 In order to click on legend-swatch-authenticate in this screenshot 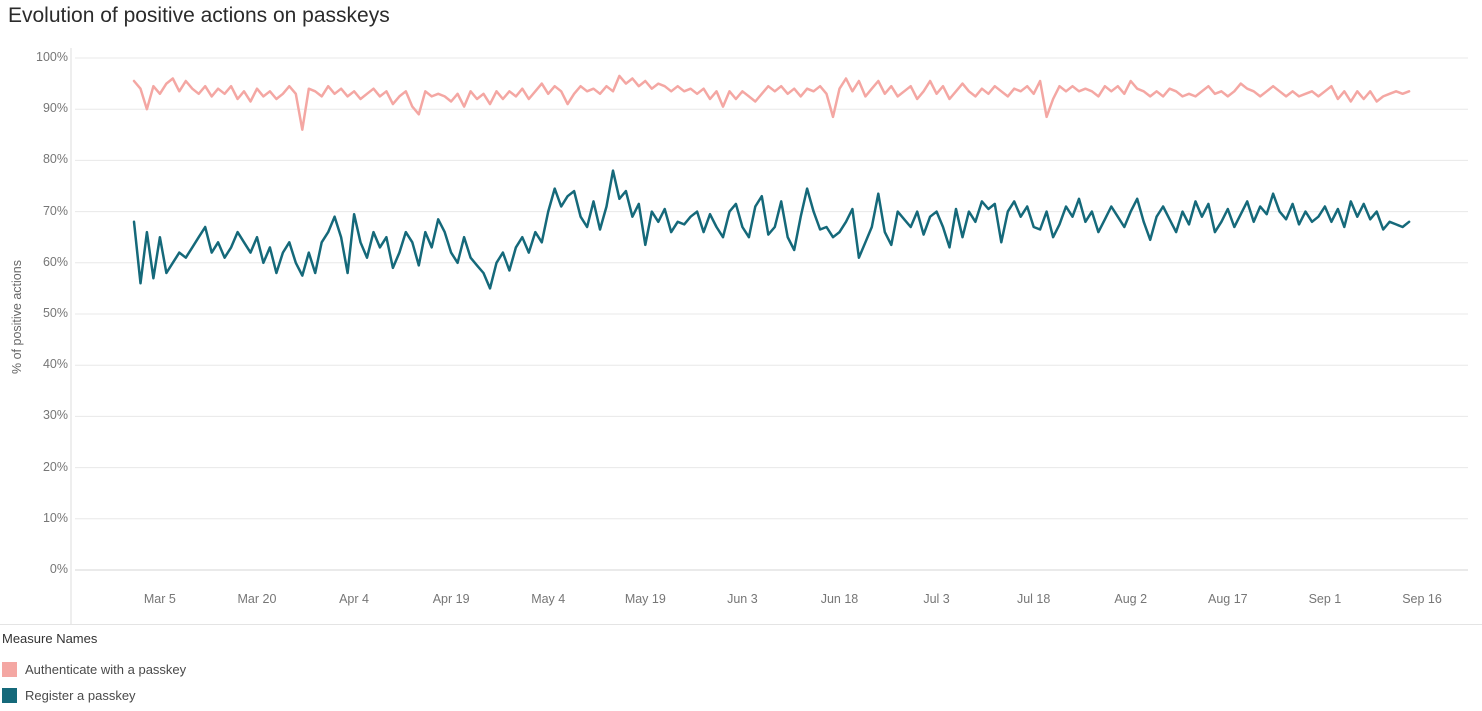, I will do `click(9, 669)`.